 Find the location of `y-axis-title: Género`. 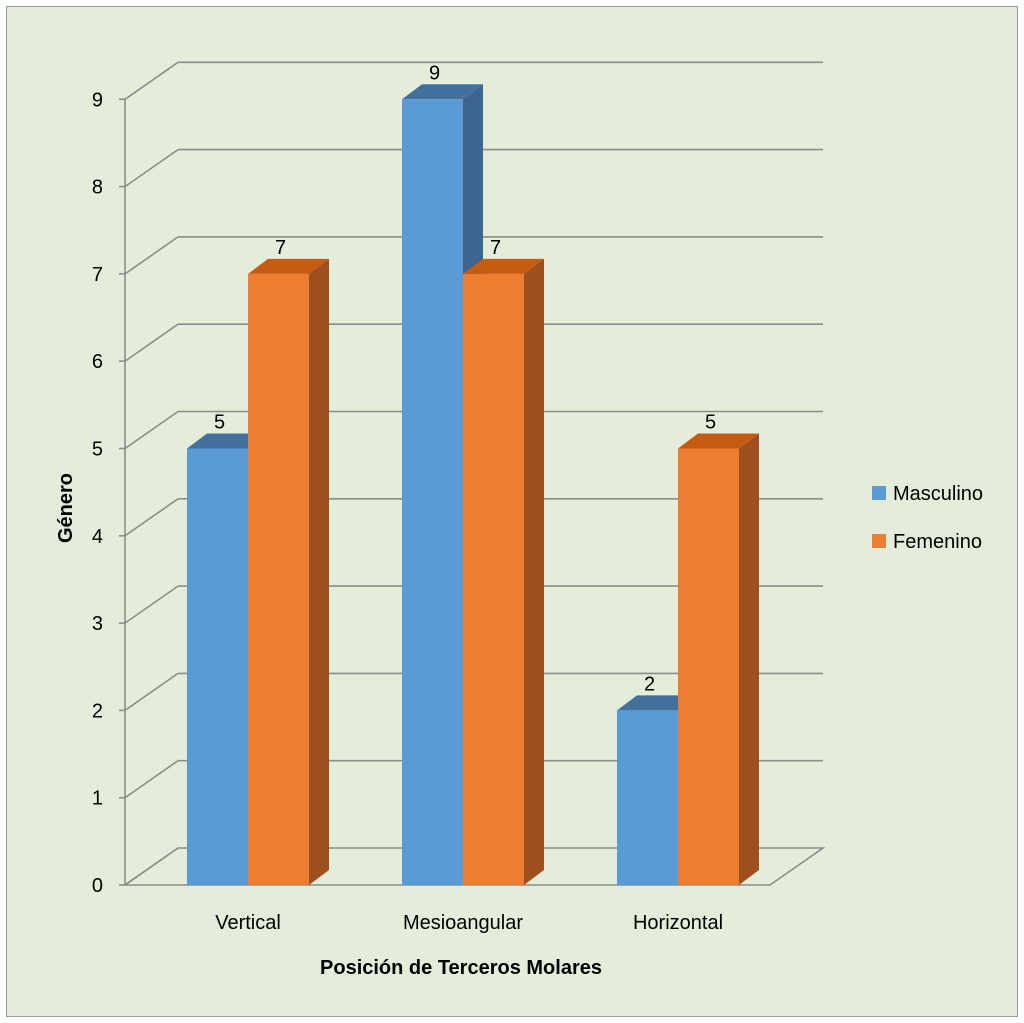

y-axis-title: Género is located at coordinates (66, 508).